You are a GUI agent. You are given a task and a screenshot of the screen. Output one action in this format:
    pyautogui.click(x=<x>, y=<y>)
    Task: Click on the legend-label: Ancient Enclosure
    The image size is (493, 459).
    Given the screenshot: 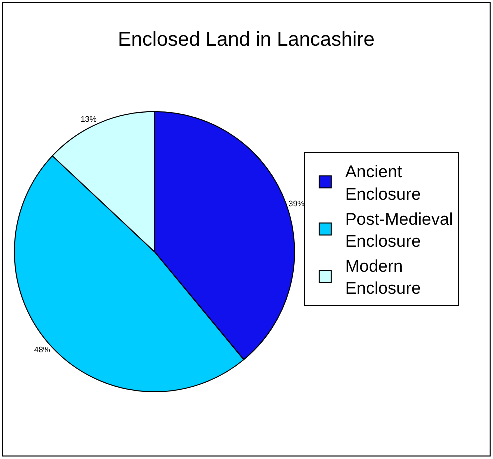 What is the action you would take?
    pyautogui.click(x=383, y=183)
    